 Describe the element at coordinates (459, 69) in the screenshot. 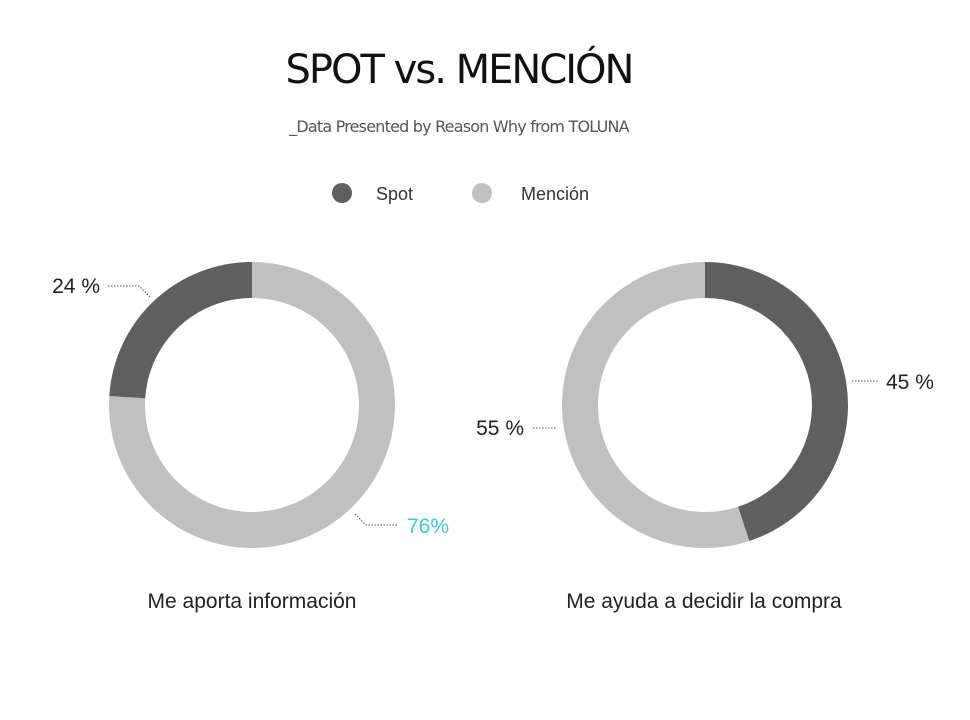

I see `page-title: SPOT vs. MENCIÓN` at that location.